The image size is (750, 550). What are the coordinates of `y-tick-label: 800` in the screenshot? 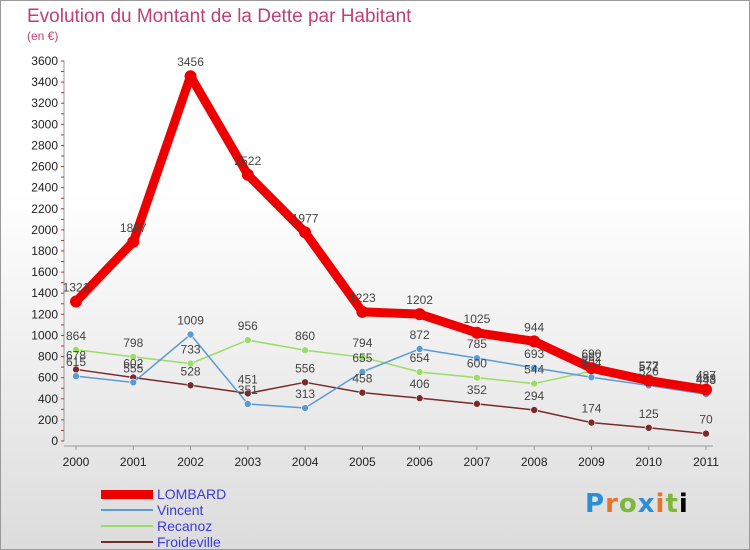 It's located at (48, 357).